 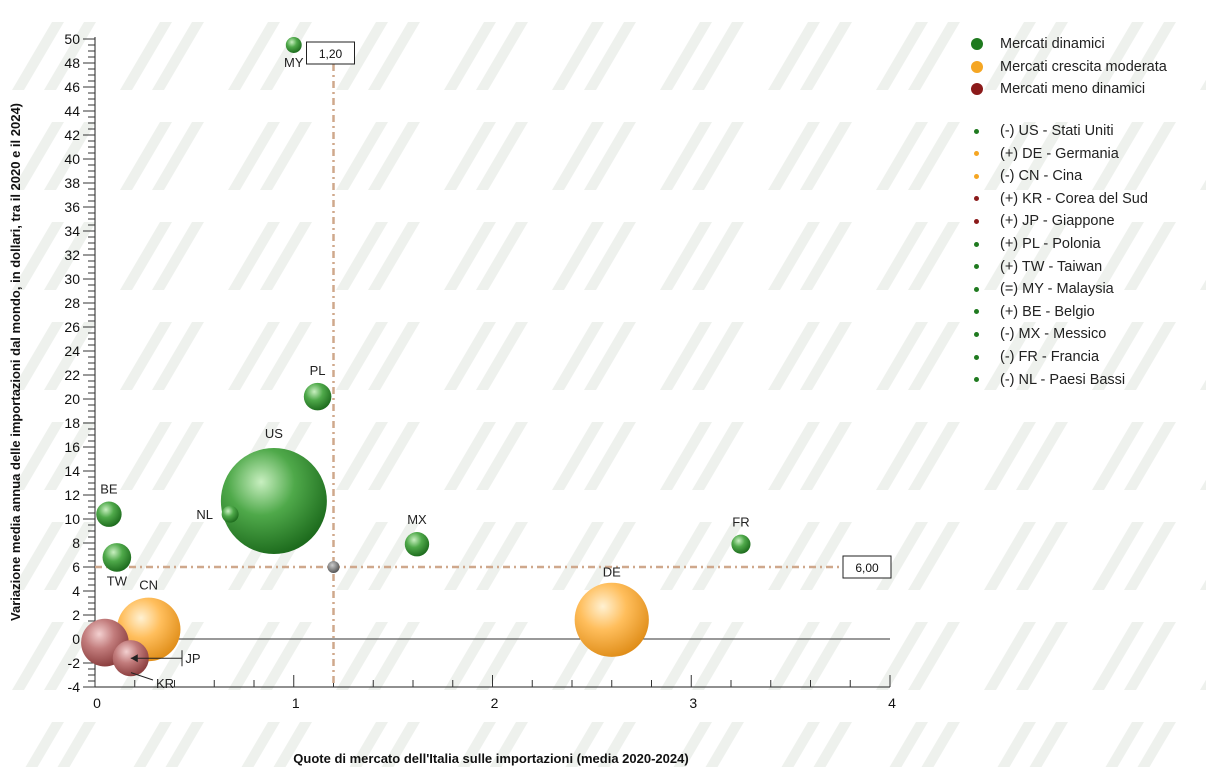 What do you see at coordinates (204, 514) in the screenshot?
I see `bubble-label-nl: NL` at bounding box center [204, 514].